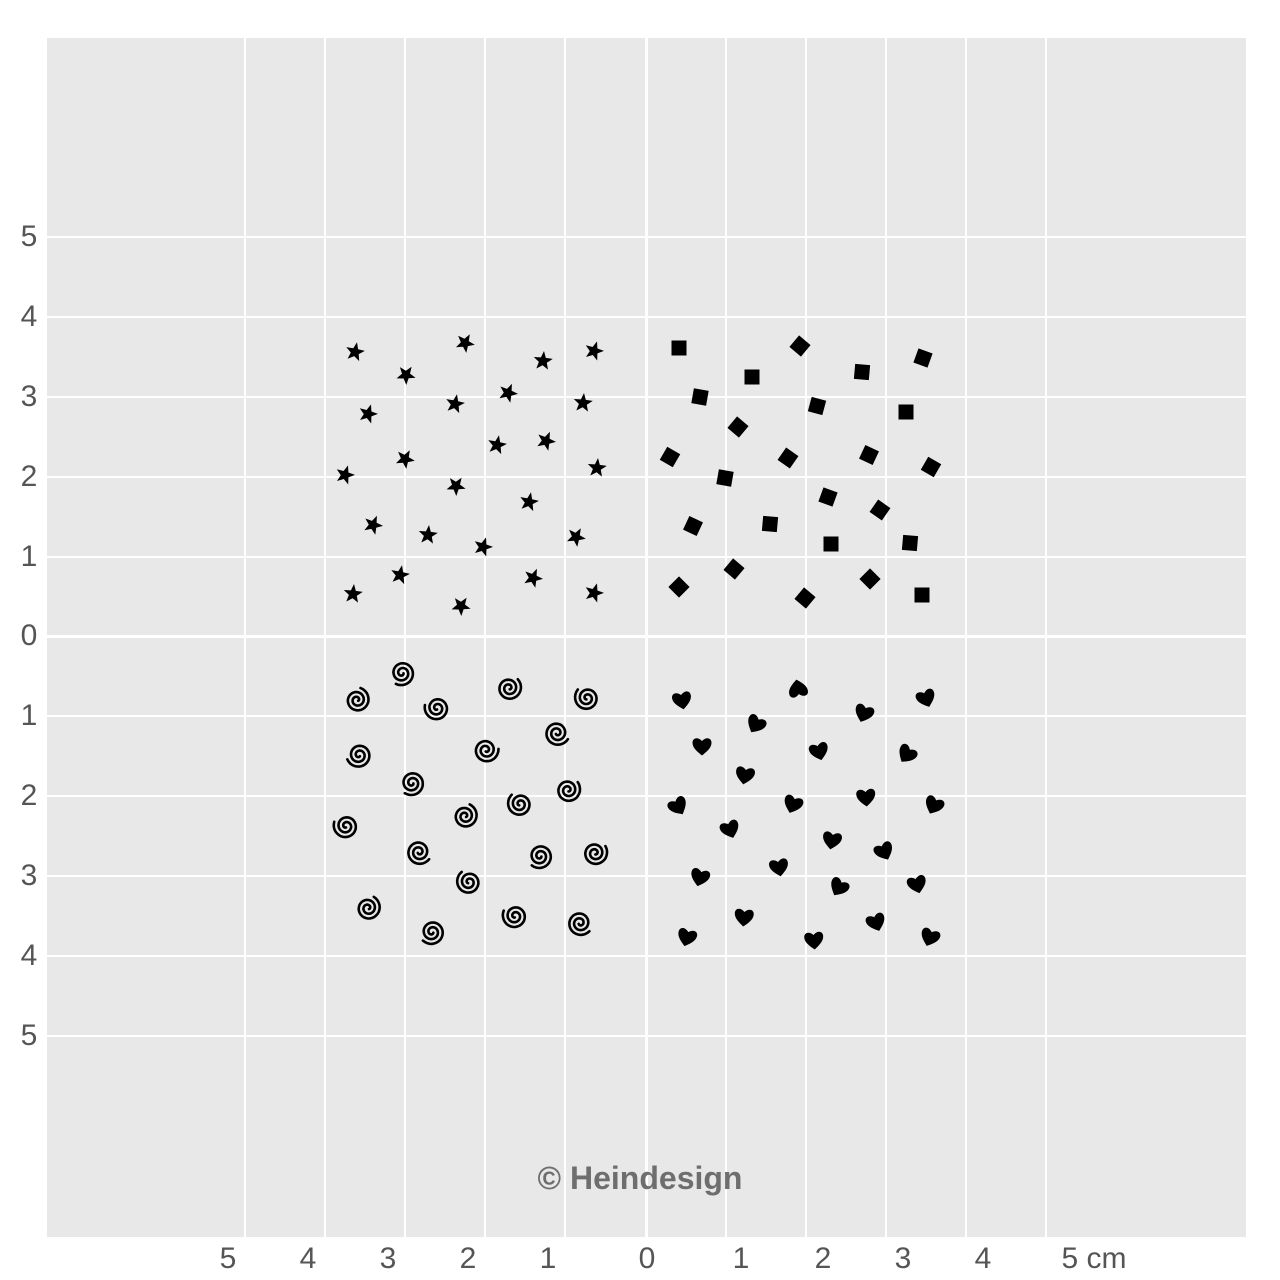  Describe the element at coordinates (640, 1178) in the screenshot. I see `copyright-text: © Heindesign` at that location.